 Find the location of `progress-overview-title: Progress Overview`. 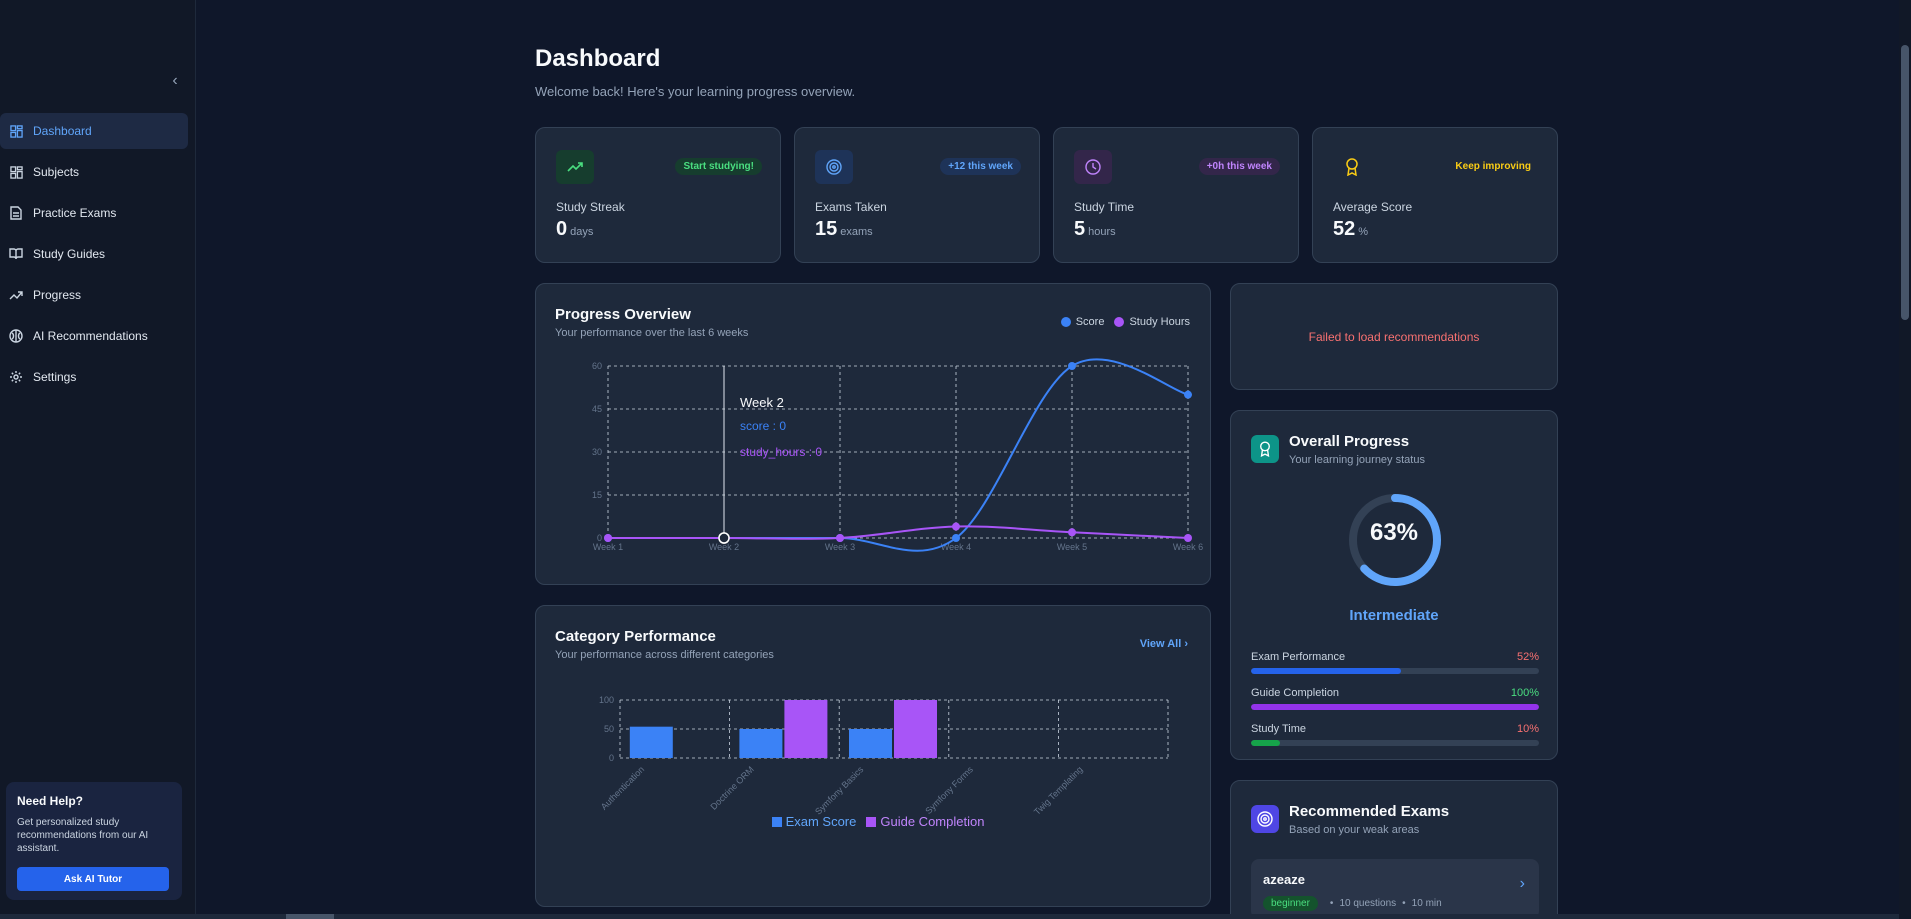

progress-overview-title: Progress Overview is located at coordinates (623, 314).